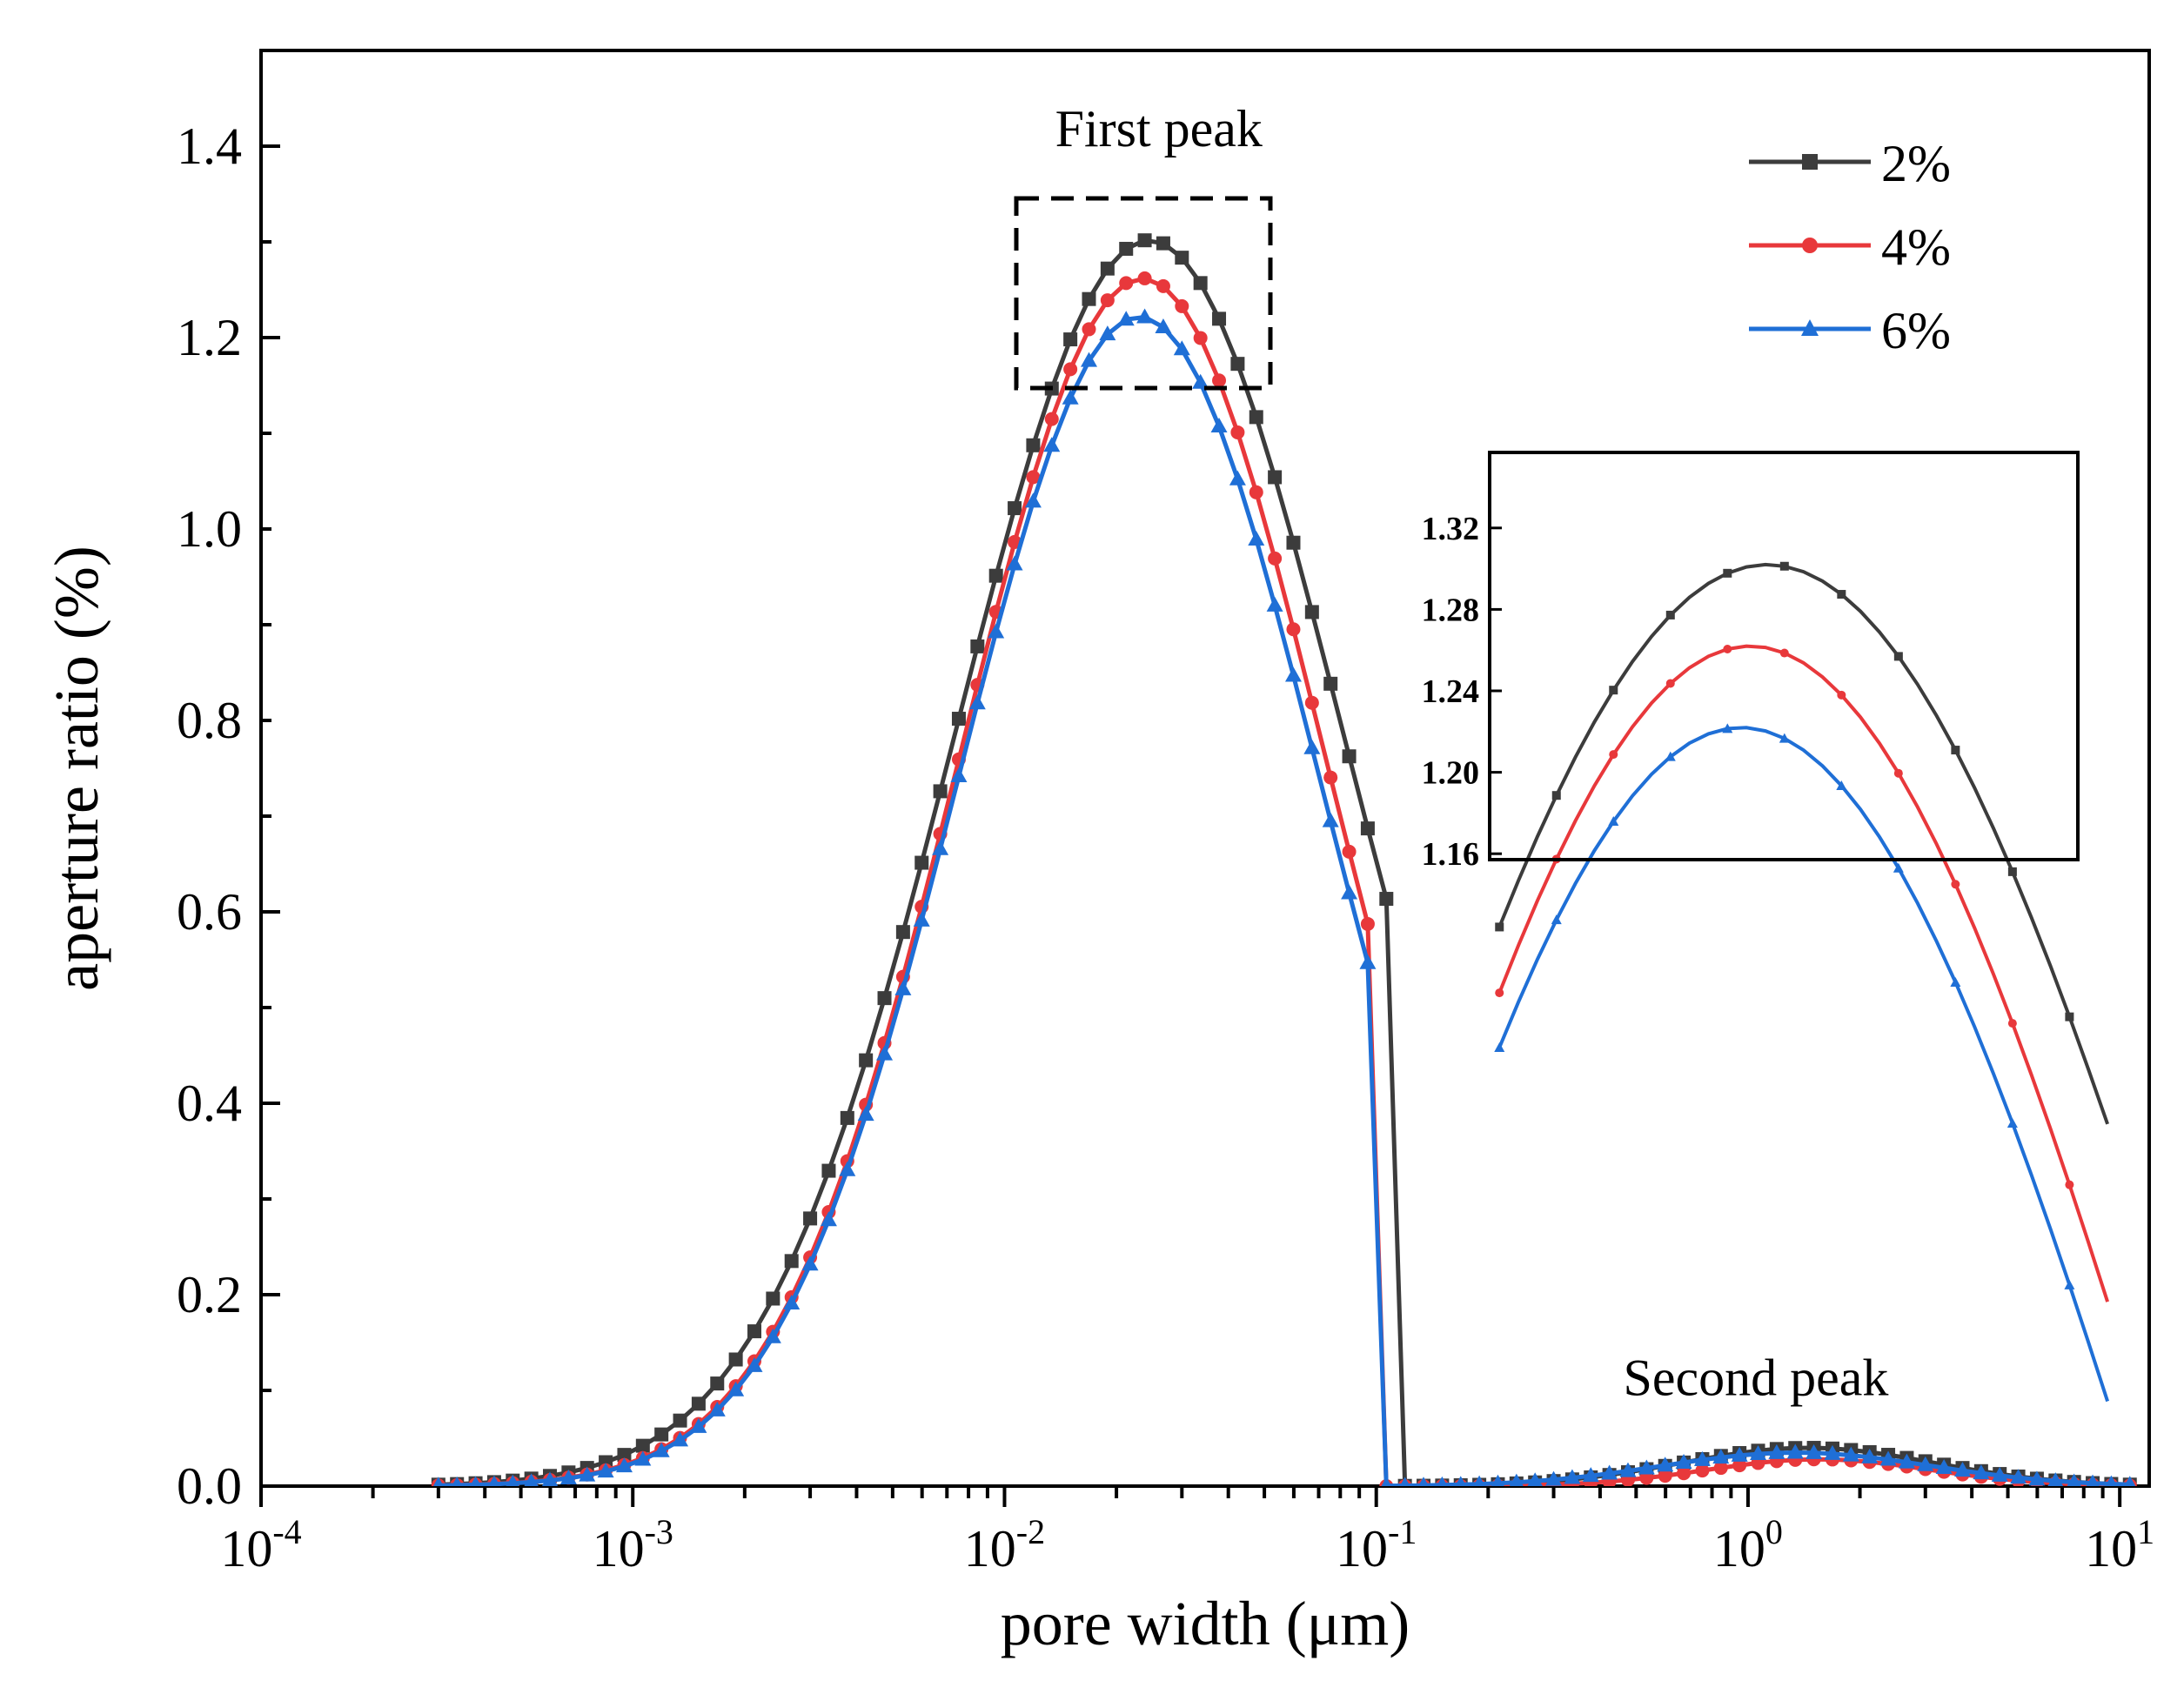 The image size is (2184, 1681). I want to click on legend-label: 4%, so click(1916, 247).